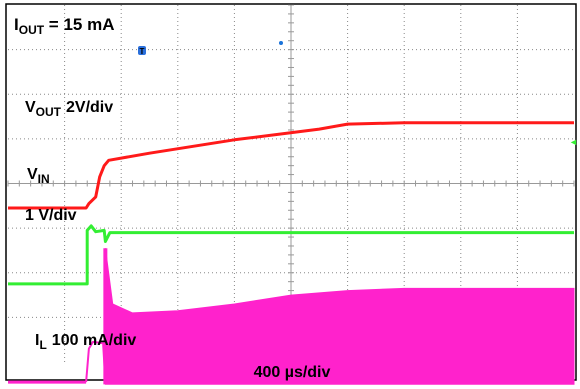 The height and width of the screenshot is (389, 580). I want to click on vin-channel-label: VIN, so click(38, 176).